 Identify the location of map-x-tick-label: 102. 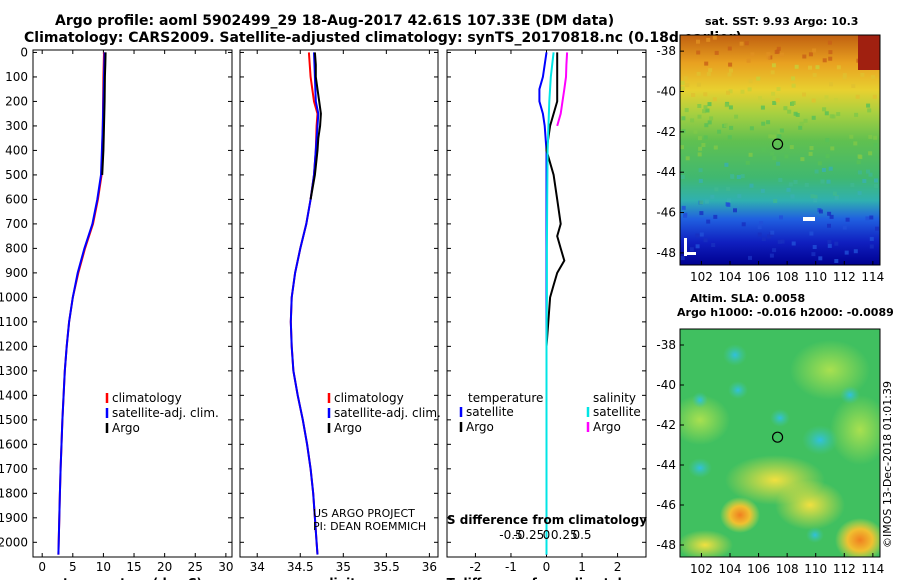
(701, 277).